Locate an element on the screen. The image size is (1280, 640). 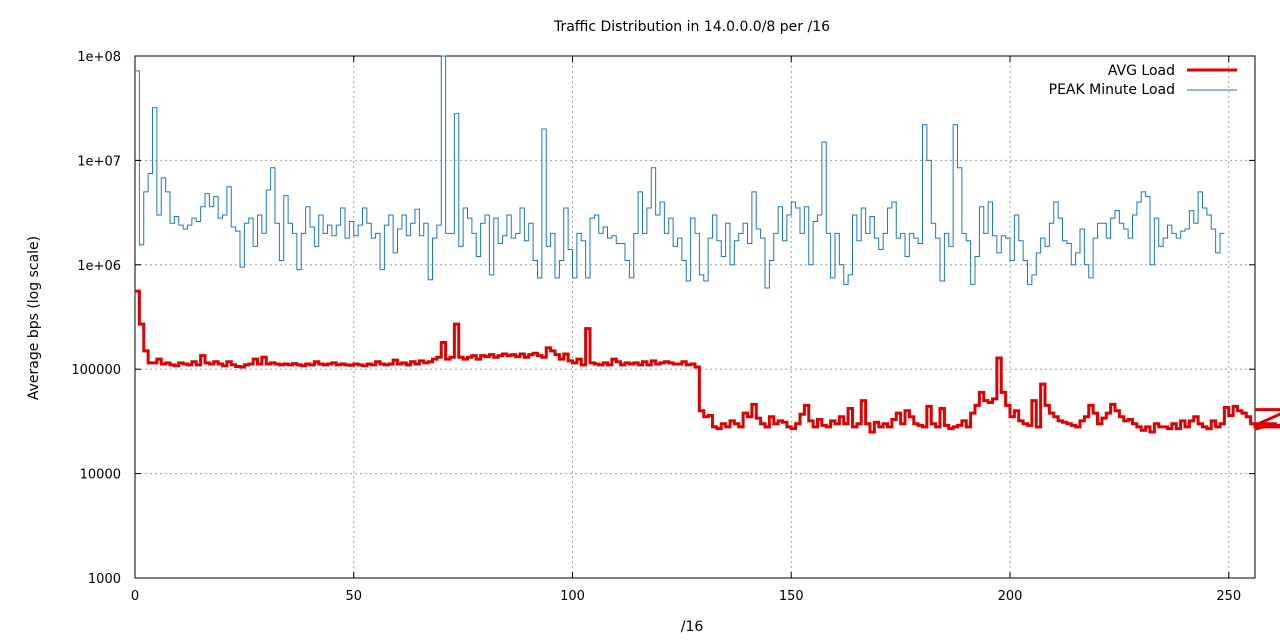
x-tick-label: 150 is located at coordinates (791, 596).